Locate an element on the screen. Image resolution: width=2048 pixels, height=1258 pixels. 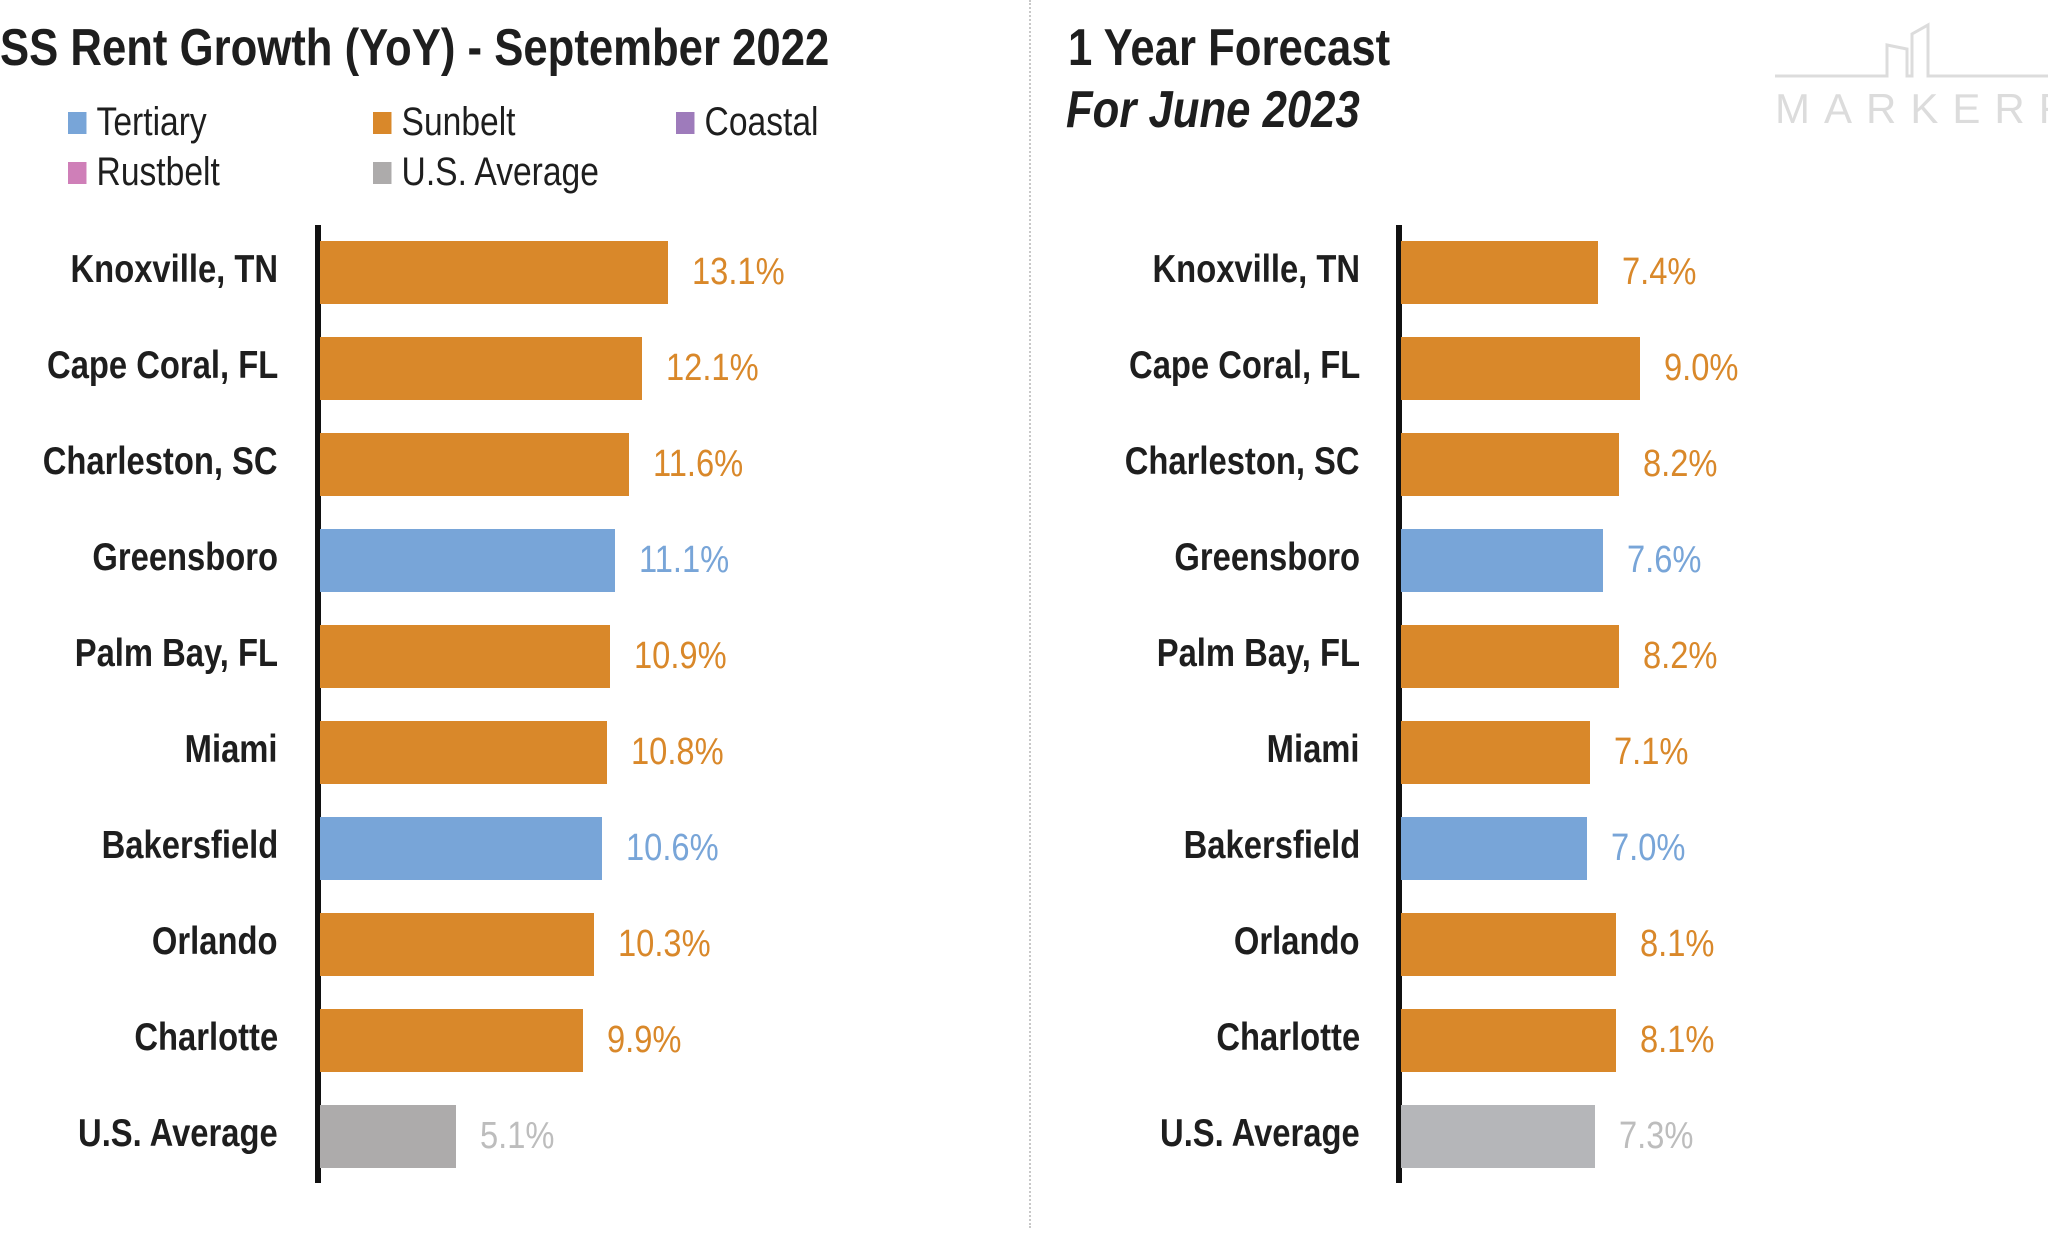
left-chart-title: SS Rent Growth (YoY) - September 2022 is located at coordinates (415, 48).